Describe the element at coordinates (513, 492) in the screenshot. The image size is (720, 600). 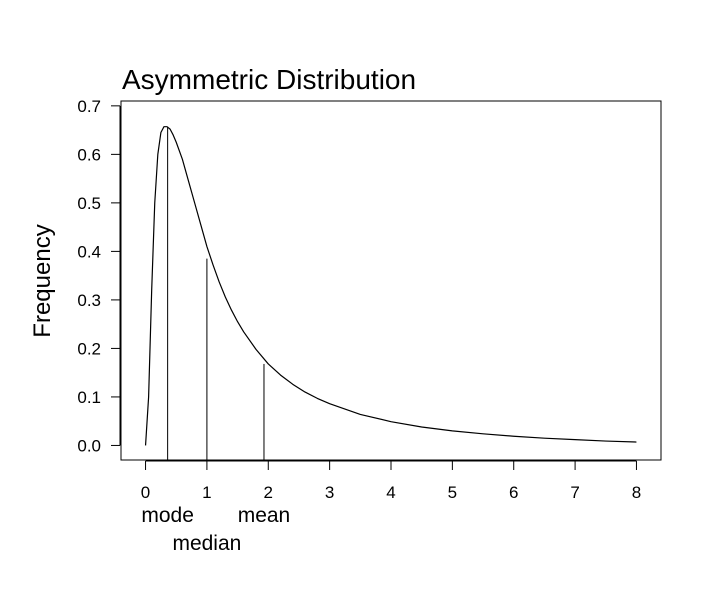
I see `x-tick-label: 6` at that location.